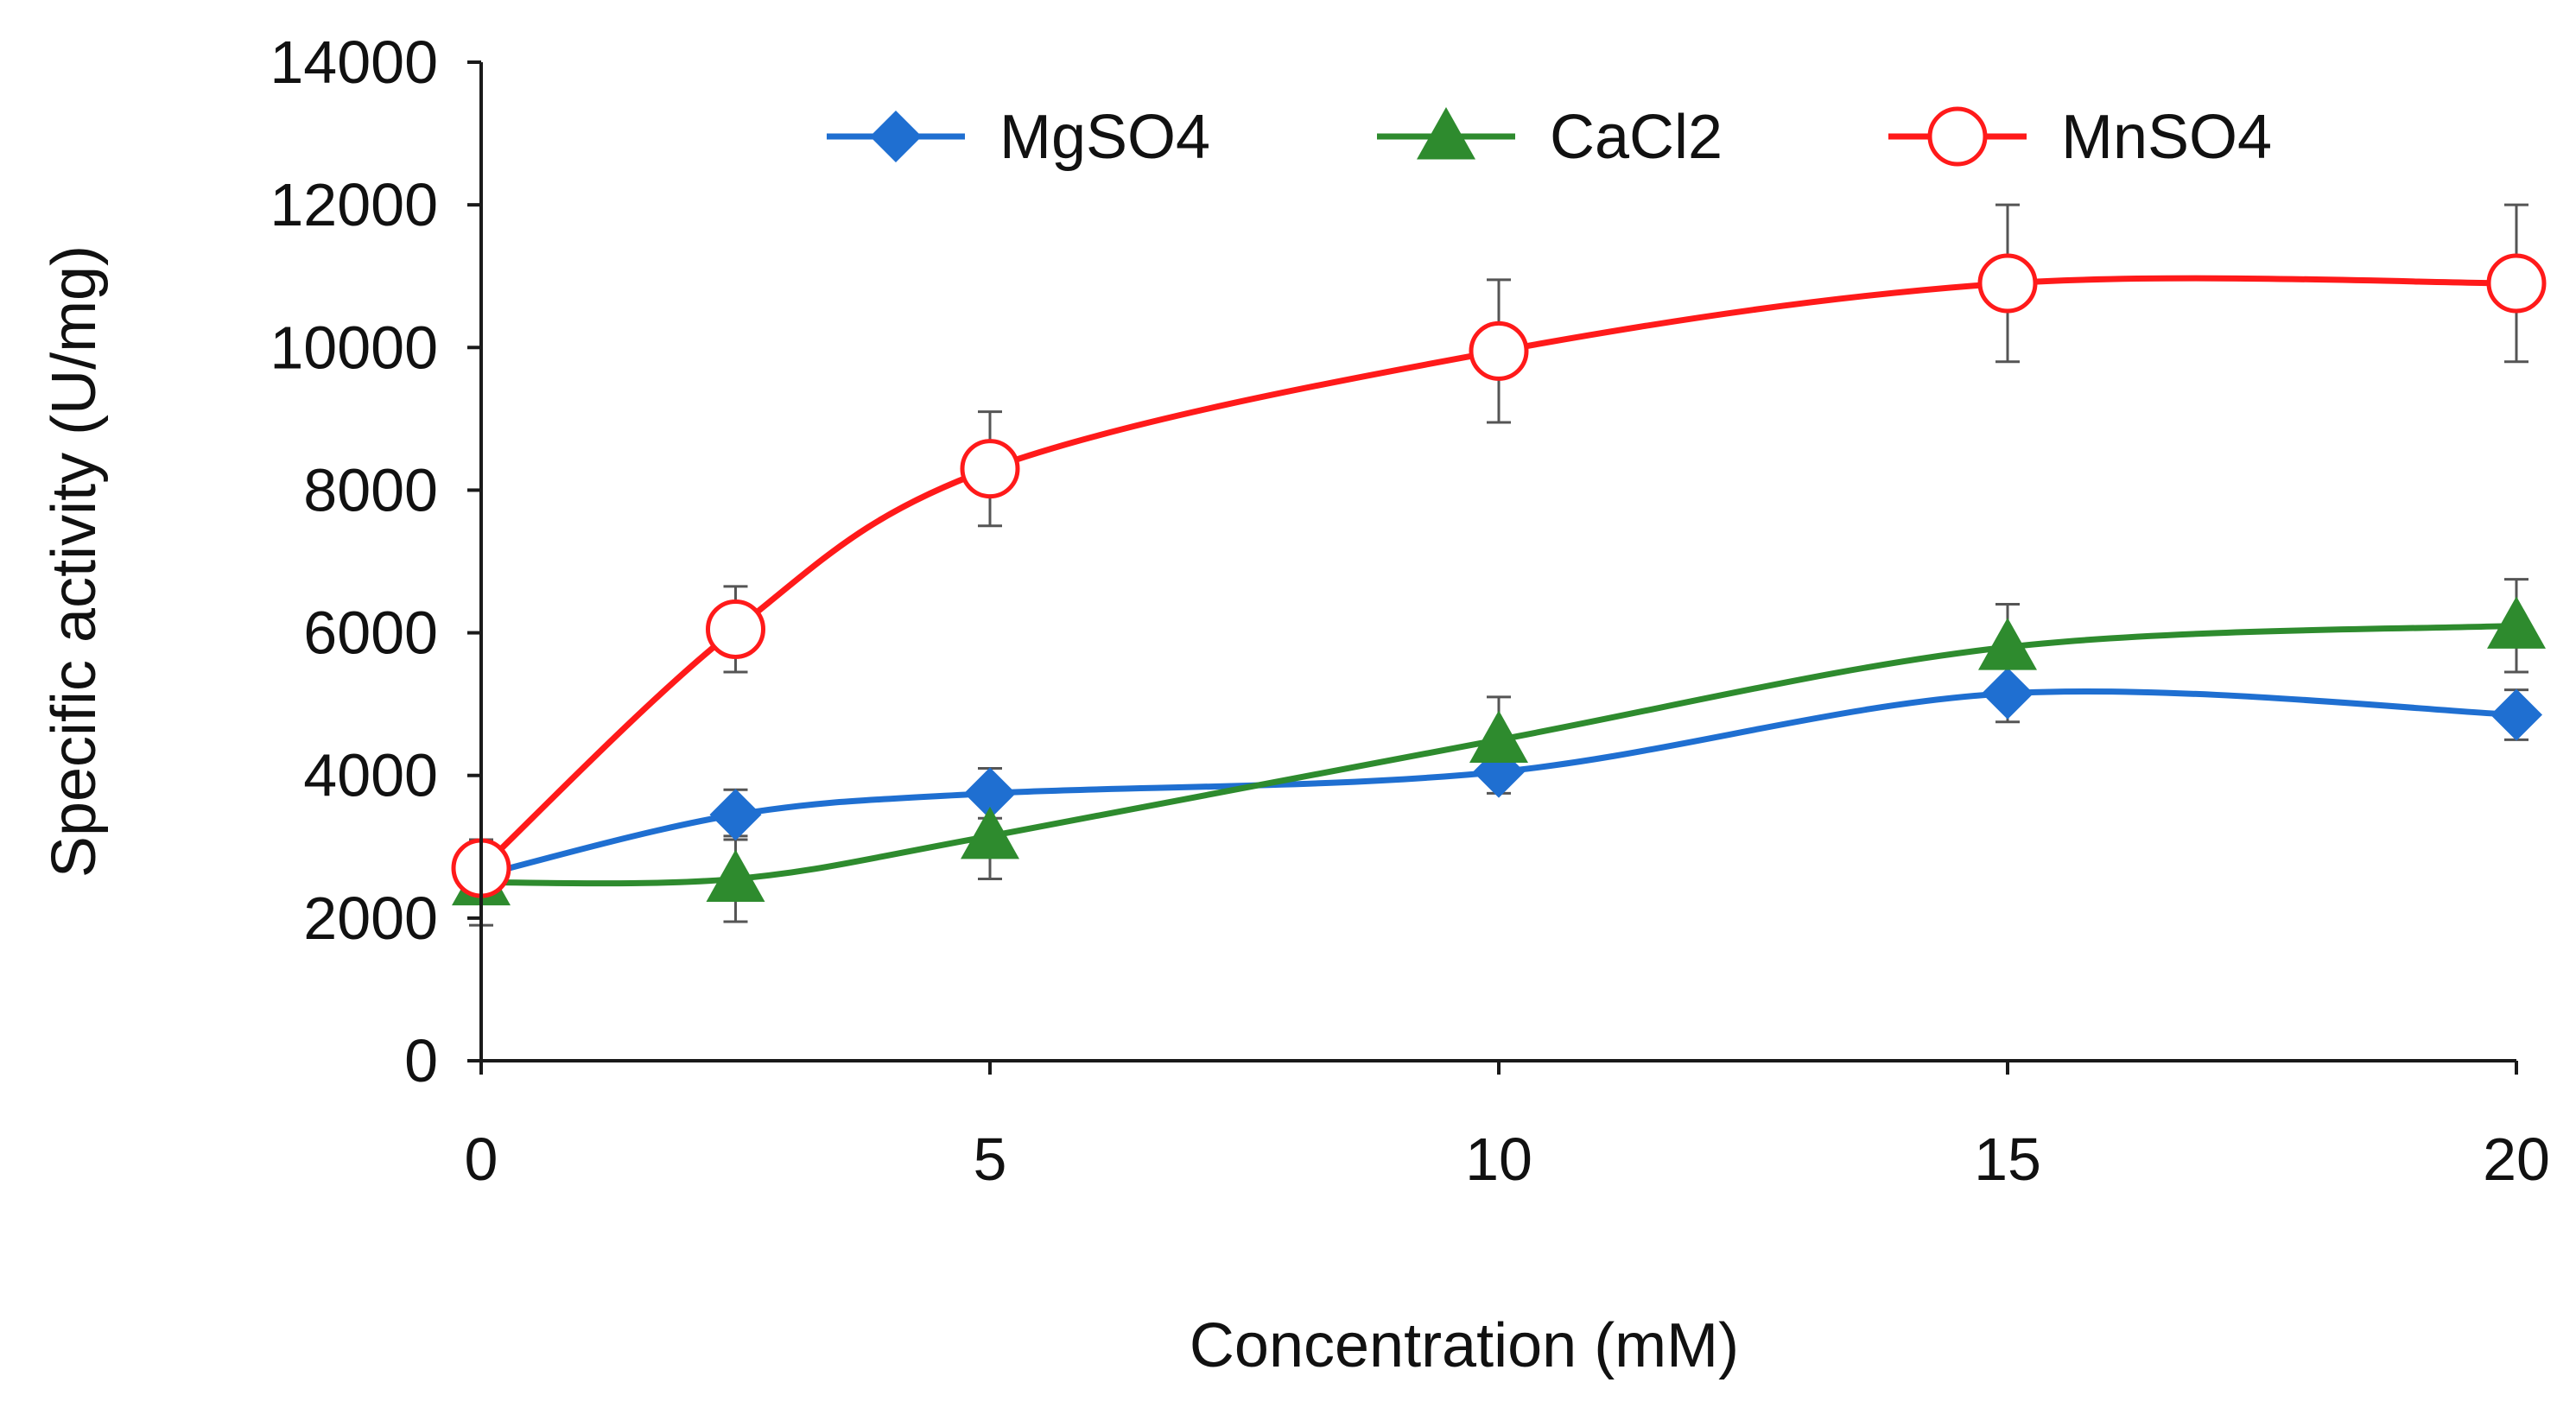 This screenshot has height=1408, width=2576. Describe the element at coordinates (1464, 1346) in the screenshot. I see `x-axis-title: Concentration (mM)` at that location.